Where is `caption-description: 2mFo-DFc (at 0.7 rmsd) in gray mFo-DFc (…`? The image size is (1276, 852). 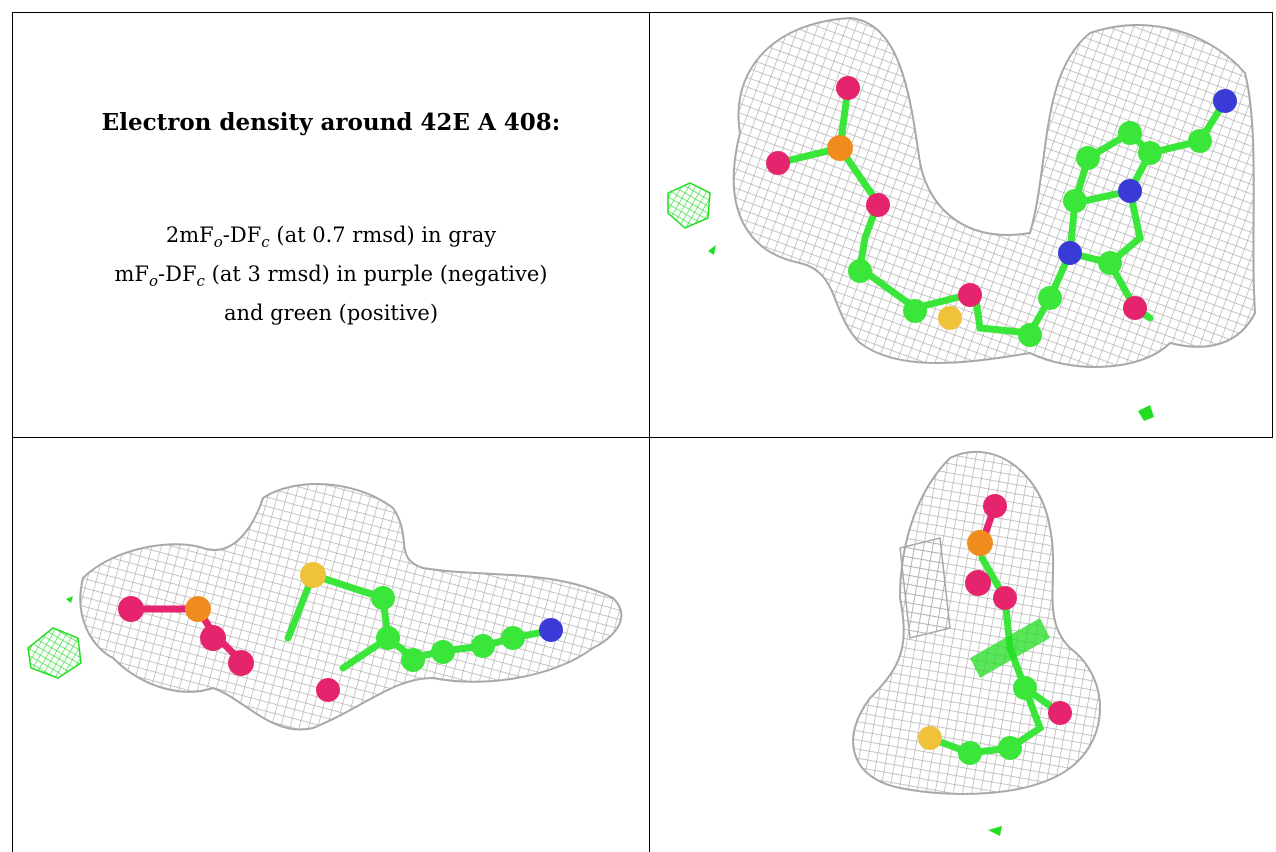
caption-description: 2mFo-DFc (at 0.7 rmsd) in gray mFo-DFc (… is located at coordinates (331, 274).